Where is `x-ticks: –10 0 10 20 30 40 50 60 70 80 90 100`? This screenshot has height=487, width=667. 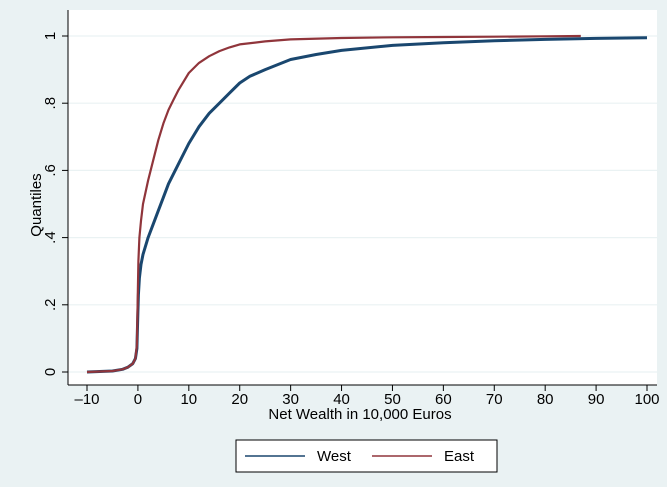 x-ticks: –10 0 10 20 30 40 50 60 70 80 90 100 is located at coordinates (367, 396).